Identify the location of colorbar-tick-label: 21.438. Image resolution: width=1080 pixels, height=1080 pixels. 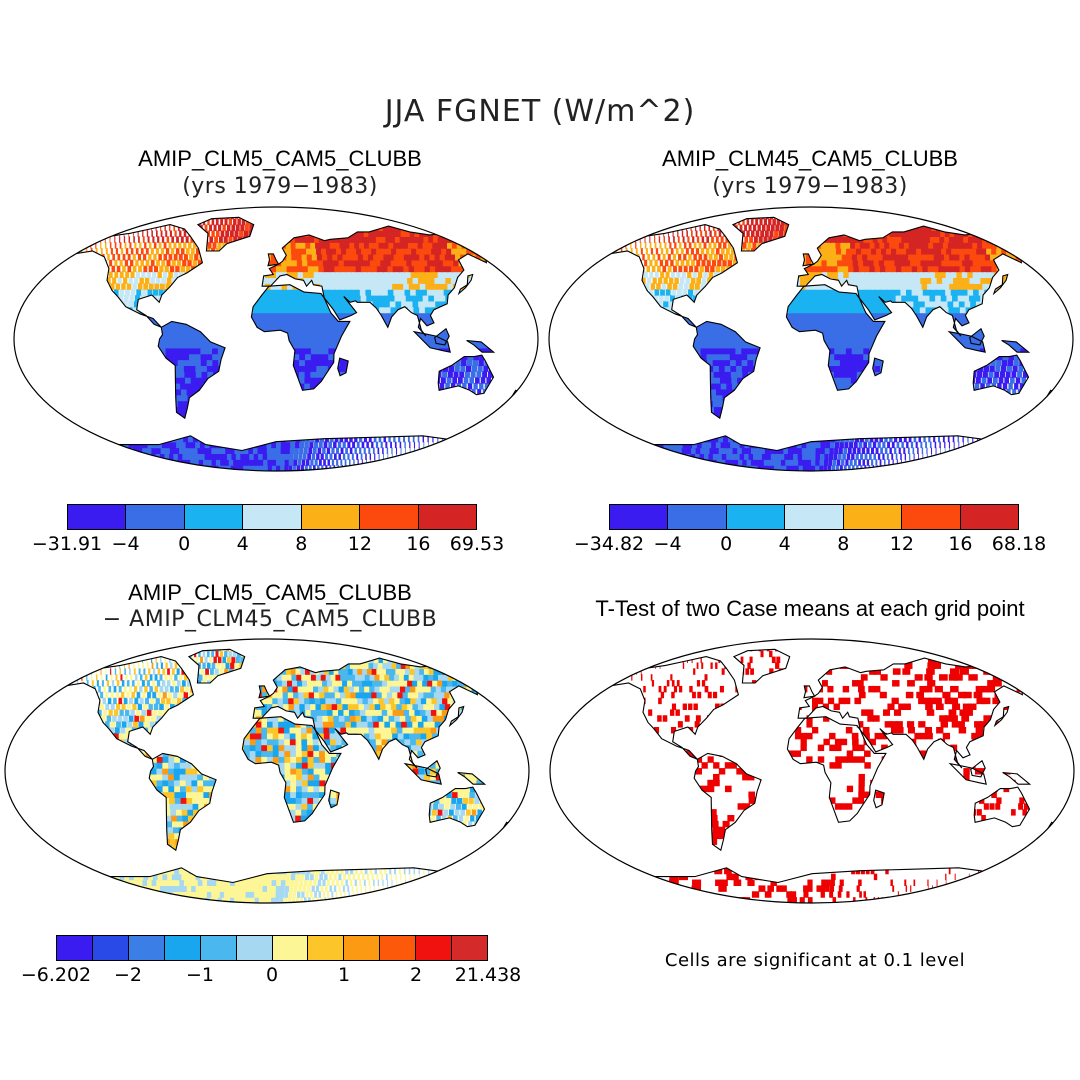
(488, 975).